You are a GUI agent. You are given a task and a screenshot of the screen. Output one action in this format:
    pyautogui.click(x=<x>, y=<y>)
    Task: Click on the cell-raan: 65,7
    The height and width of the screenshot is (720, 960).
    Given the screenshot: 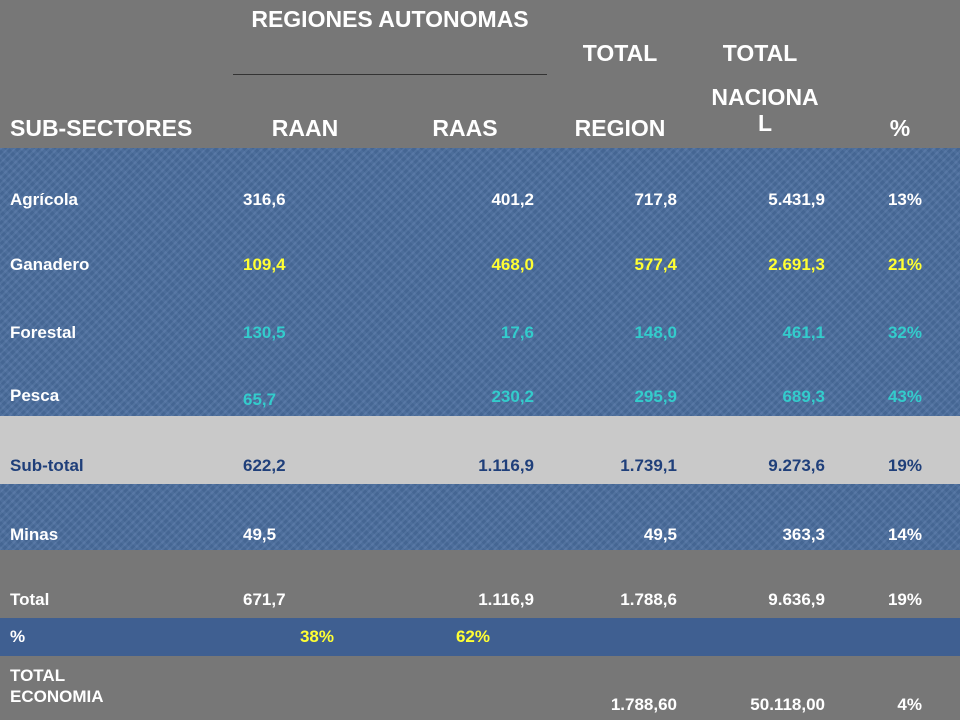 What is the action you would take?
    pyautogui.click(x=260, y=399)
    